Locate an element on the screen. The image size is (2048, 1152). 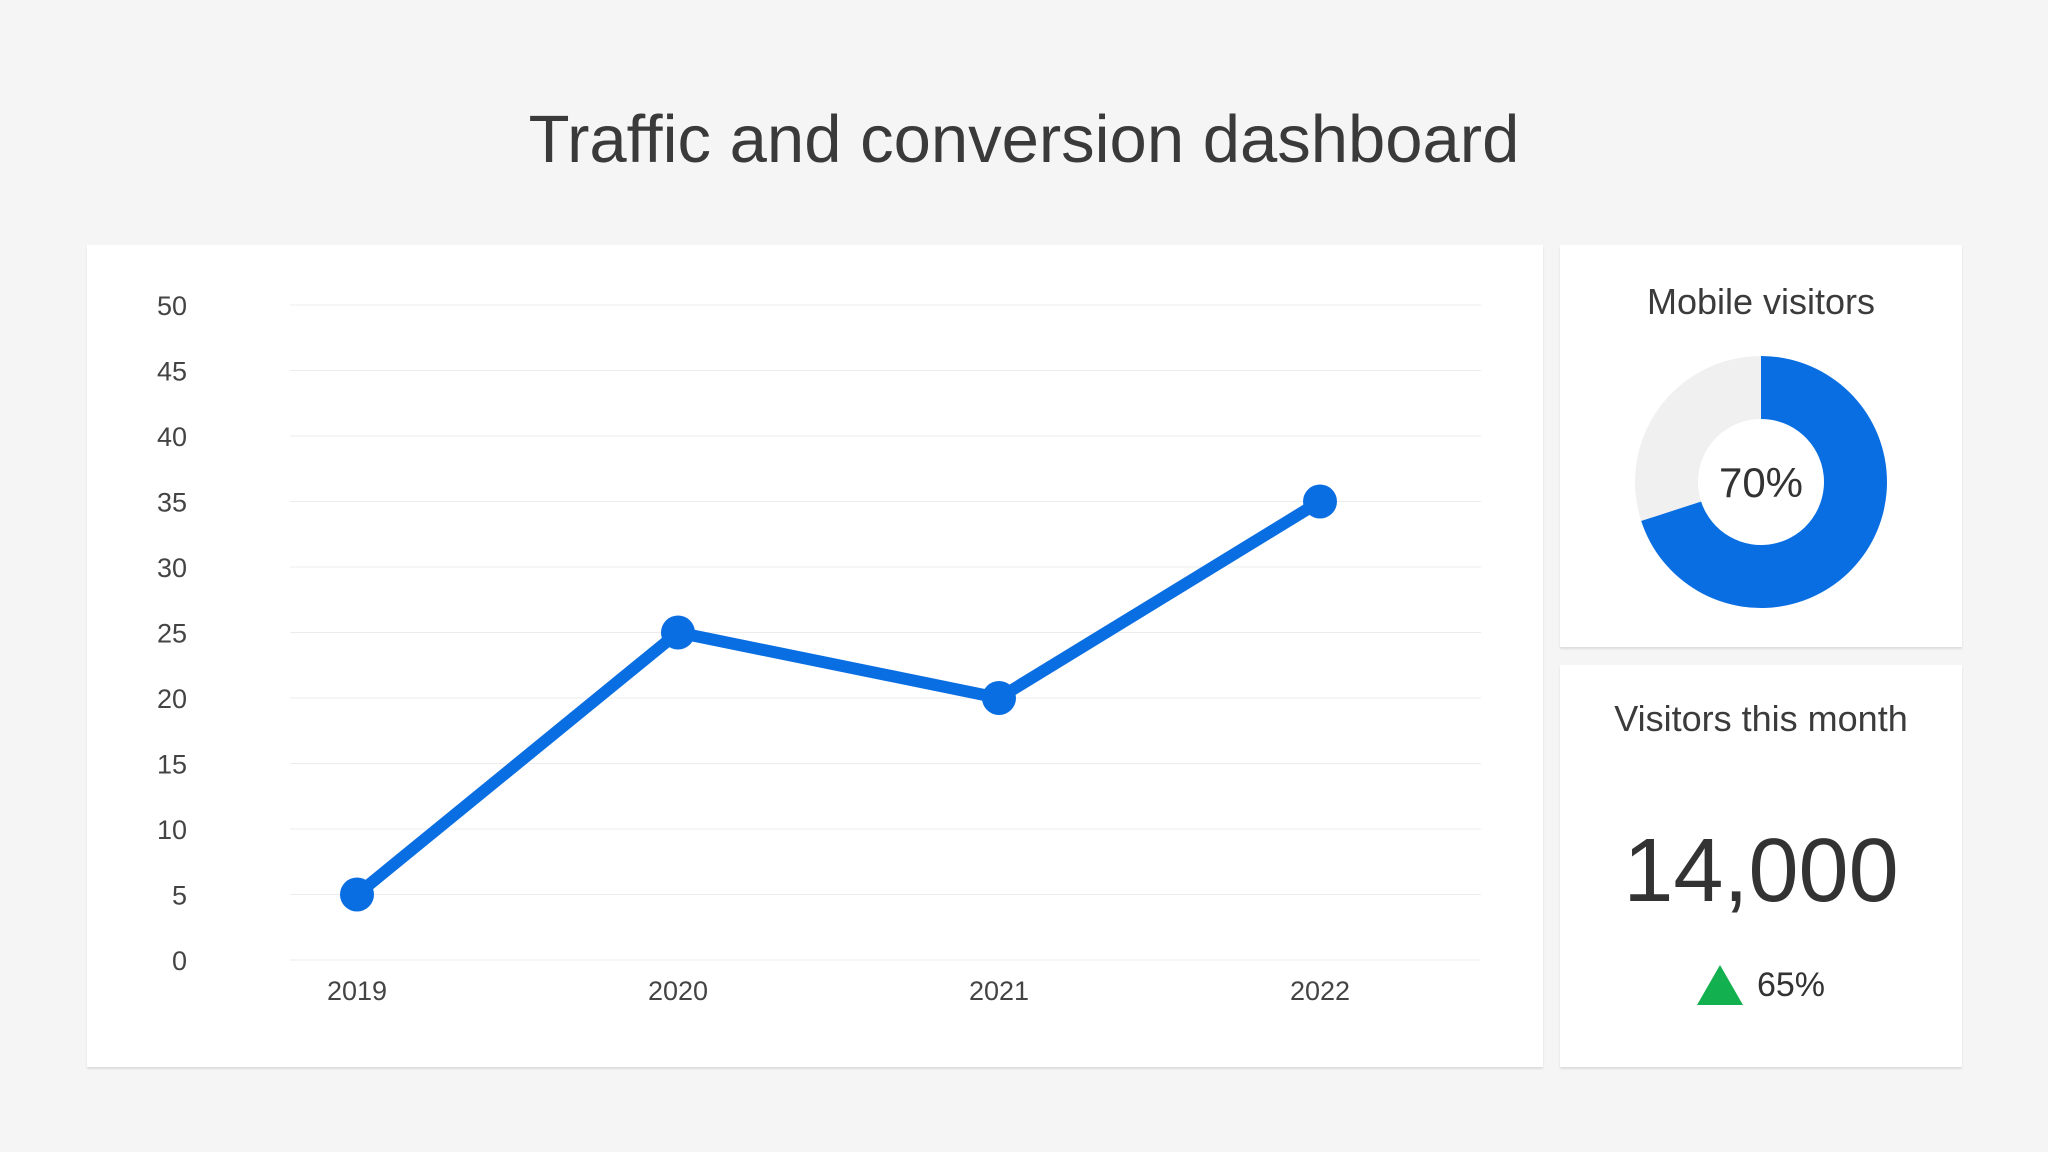
donut-slice-other is located at coordinates (1698, 438).